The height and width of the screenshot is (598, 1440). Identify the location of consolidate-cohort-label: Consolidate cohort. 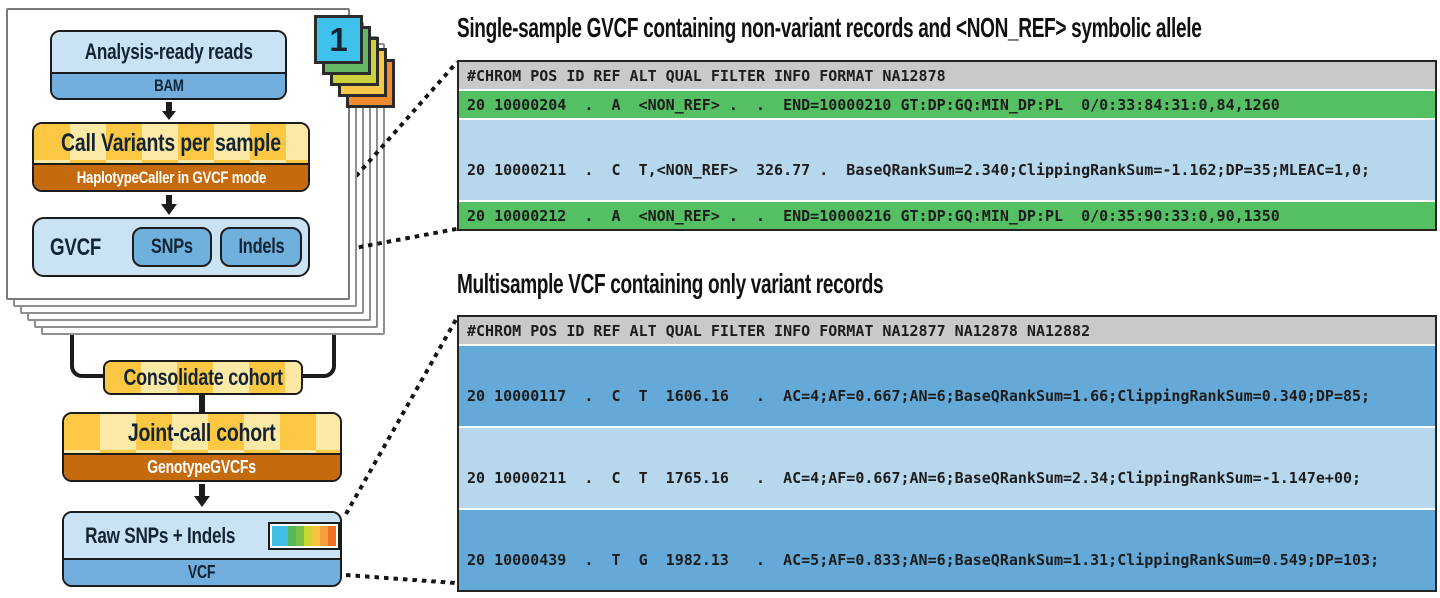
(203, 377).